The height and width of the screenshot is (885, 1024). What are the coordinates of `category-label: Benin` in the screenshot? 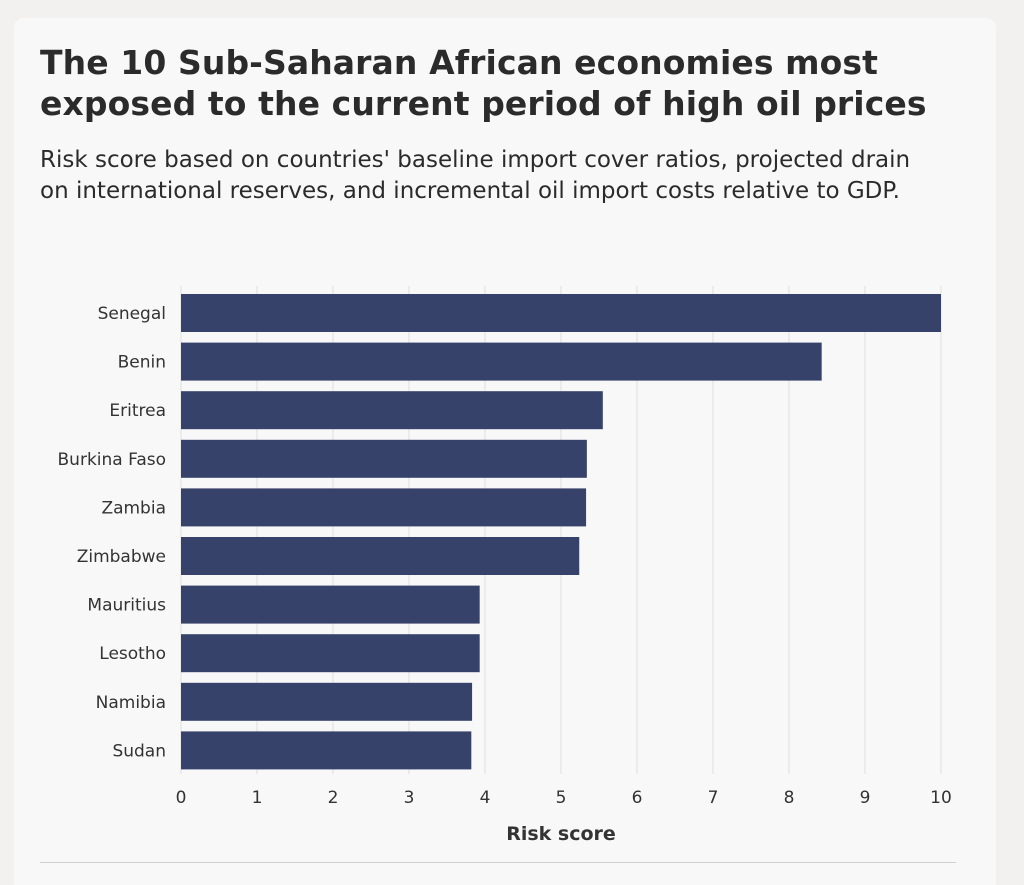 It's located at (142, 363).